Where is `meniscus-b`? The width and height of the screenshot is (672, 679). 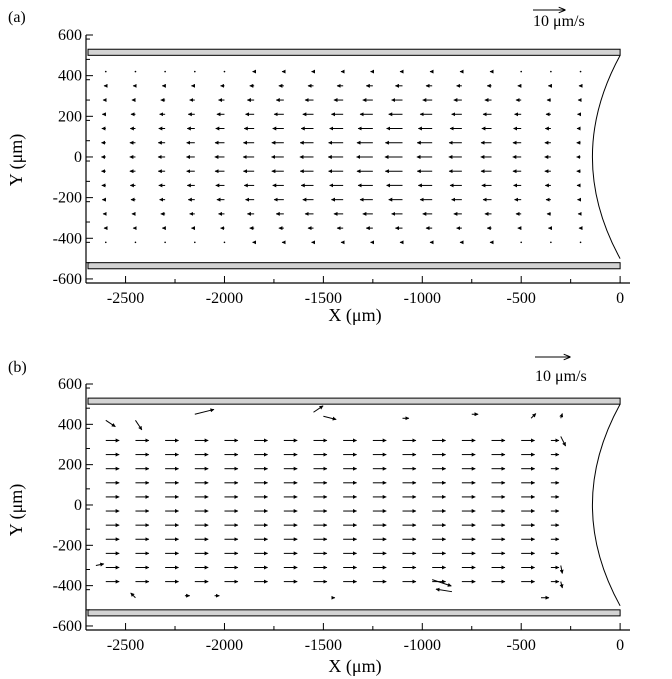
meniscus-b is located at coordinates (606, 505).